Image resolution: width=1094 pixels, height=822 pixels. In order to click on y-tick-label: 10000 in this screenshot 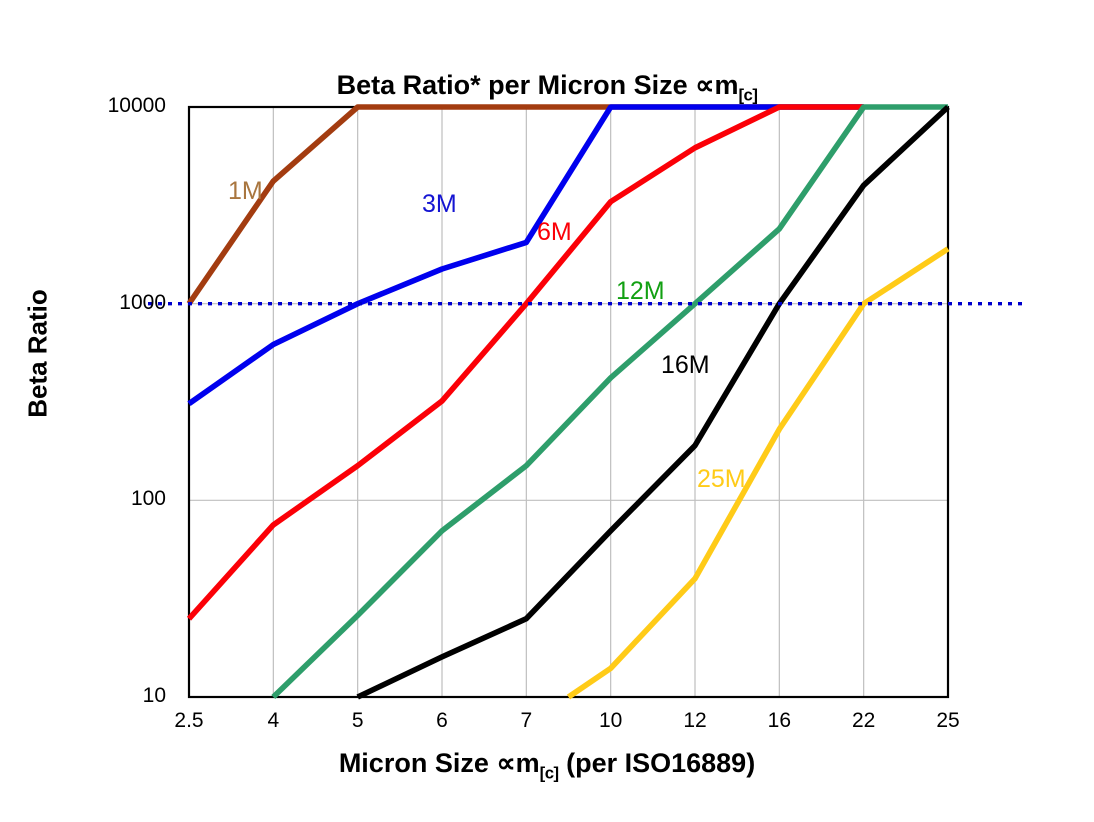, I will do `click(136, 105)`.